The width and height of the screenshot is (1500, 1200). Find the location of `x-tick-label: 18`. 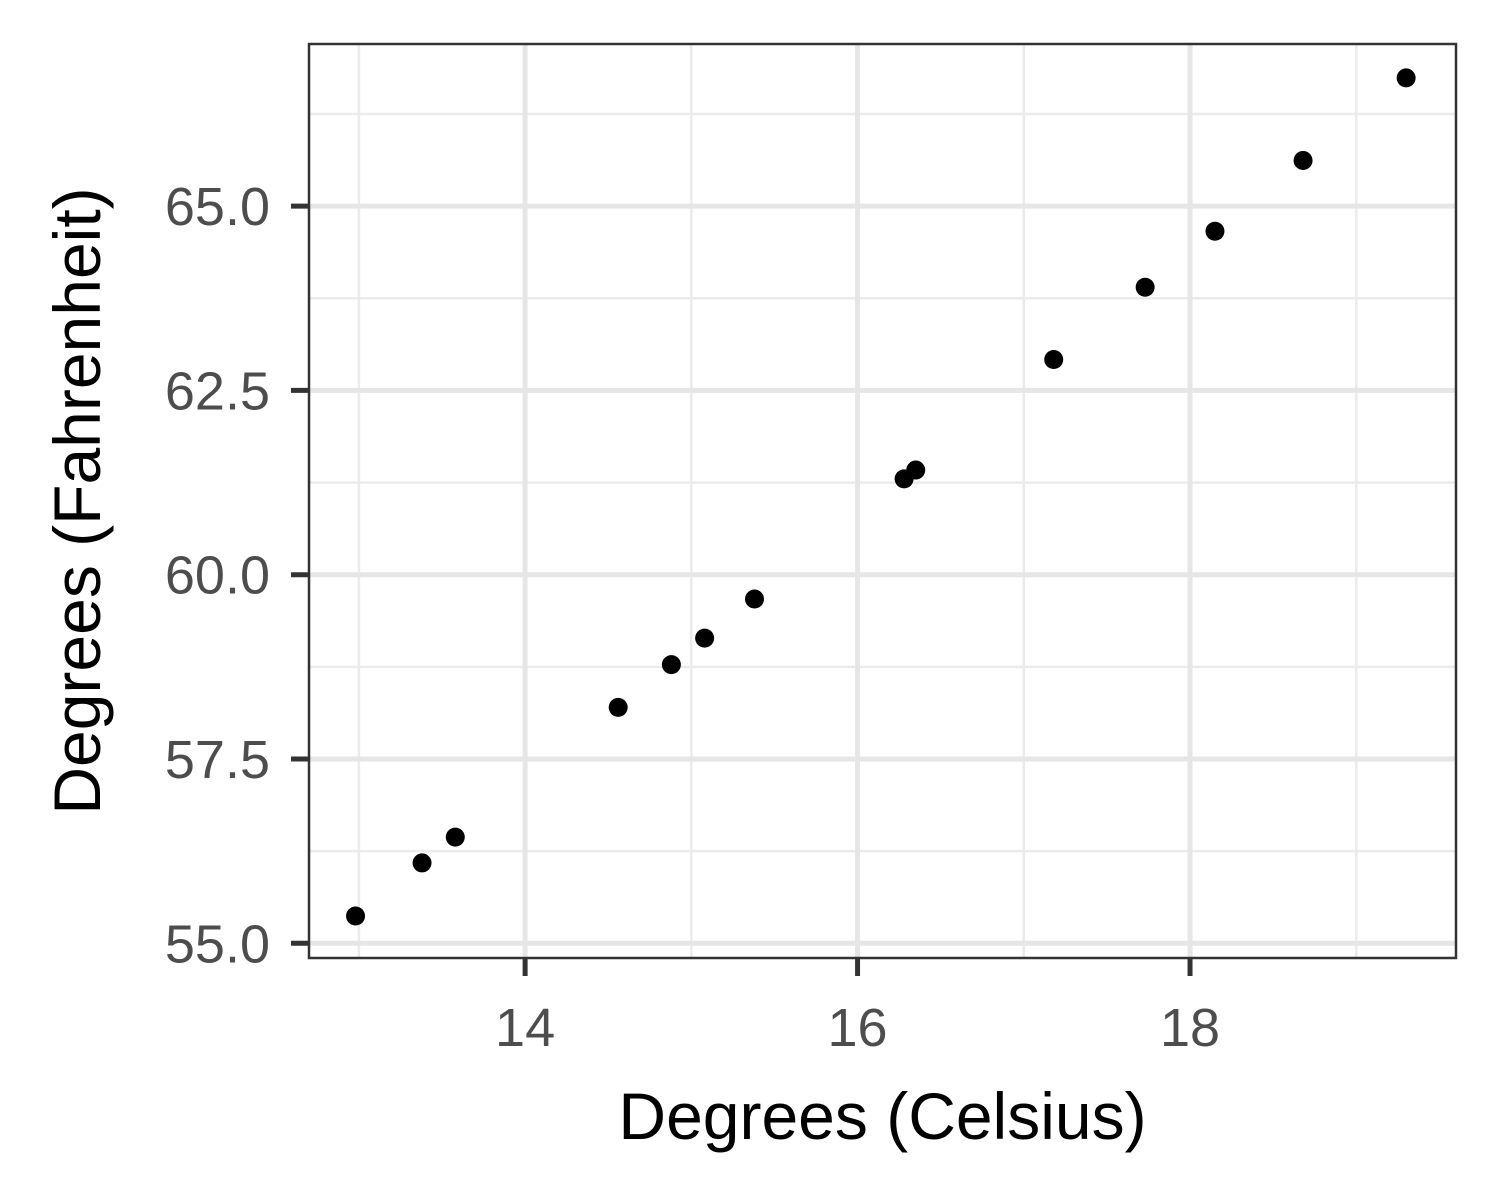

x-tick-label: 18 is located at coordinates (1190, 1028).